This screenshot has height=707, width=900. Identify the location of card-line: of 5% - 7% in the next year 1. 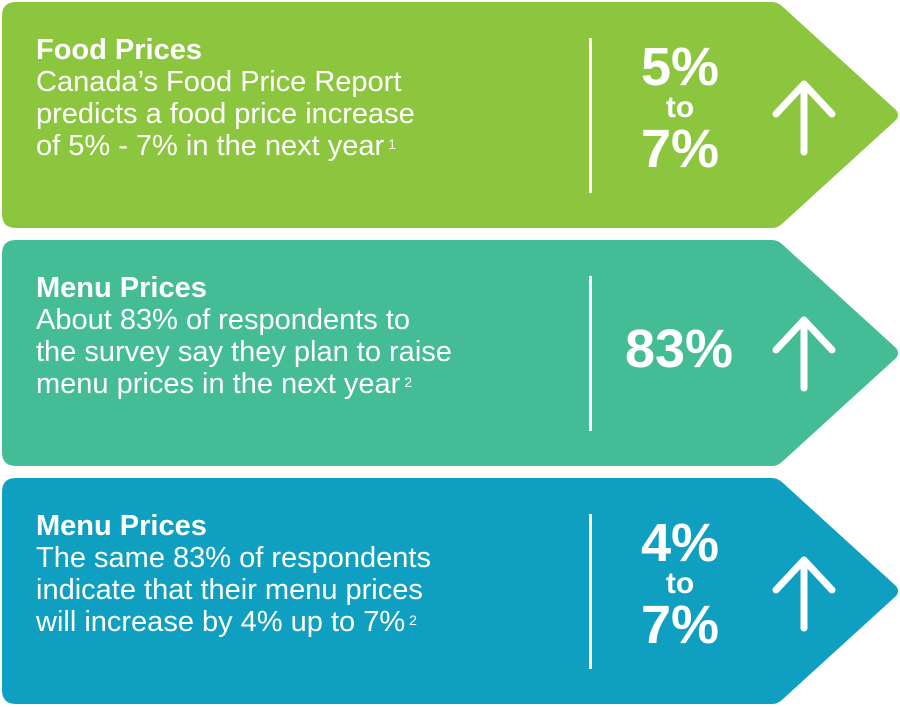
(225, 146).